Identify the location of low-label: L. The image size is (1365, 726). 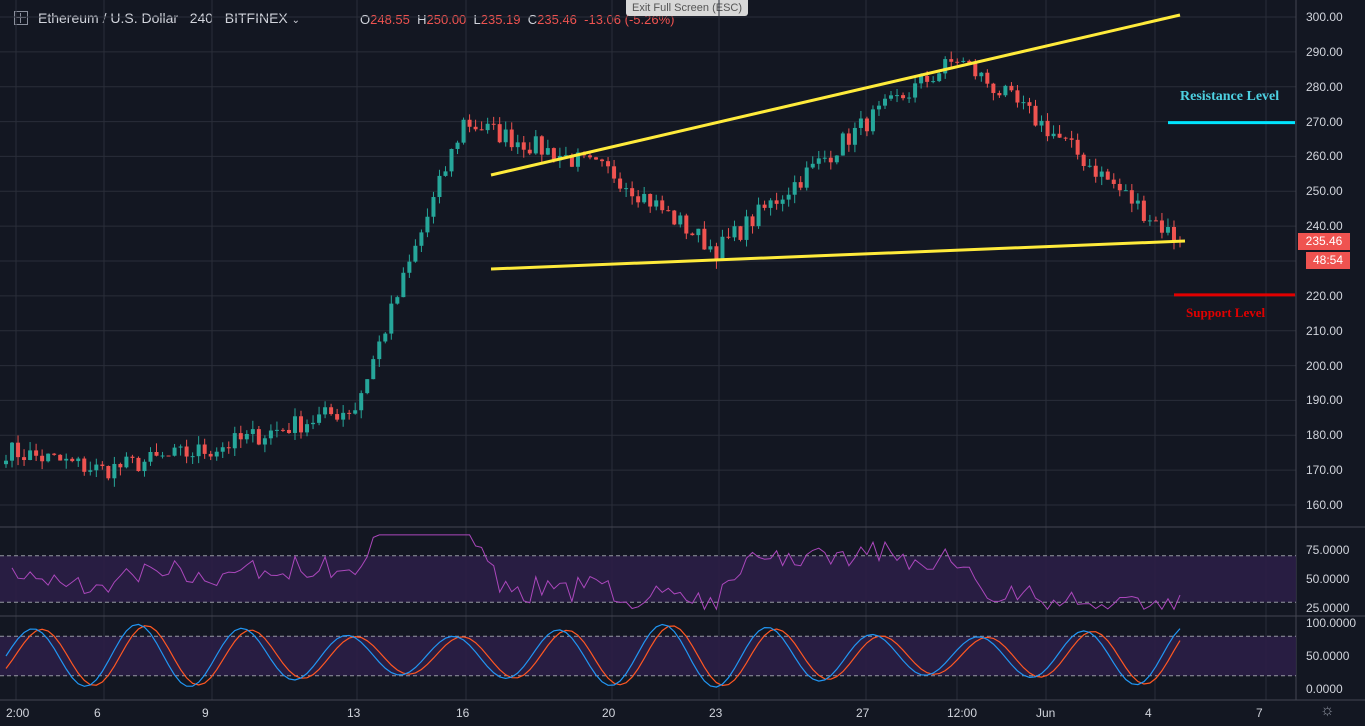
(477, 19).